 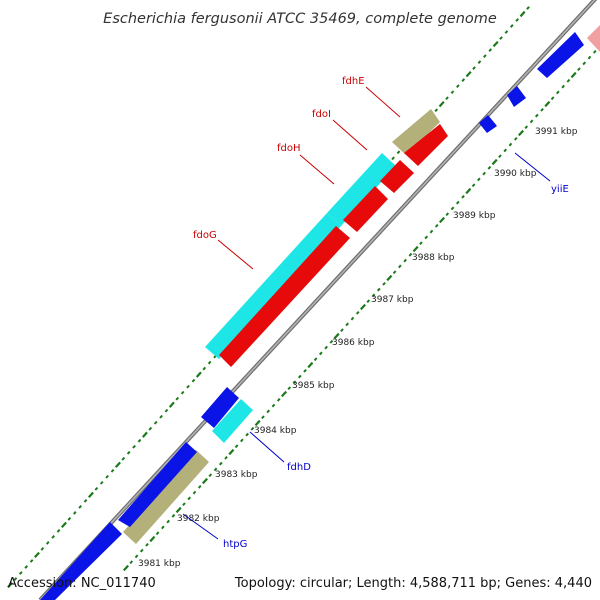 I want to click on accession-text: Accession: NC_011740, so click(x=82, y=583).